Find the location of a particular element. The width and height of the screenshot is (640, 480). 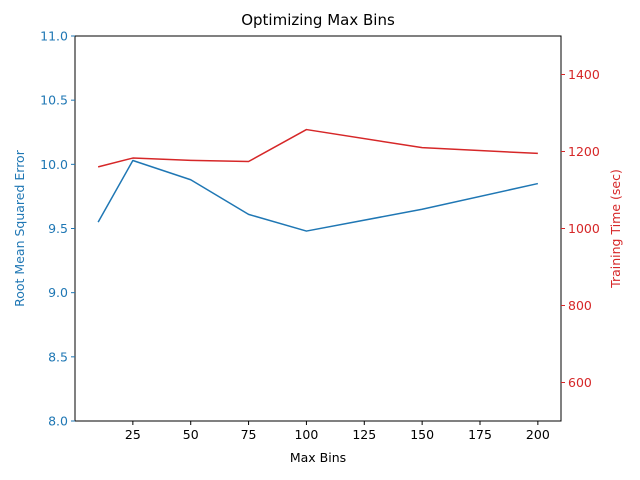

left-tick-label: 9.0 is located at coordinates (58, 292).